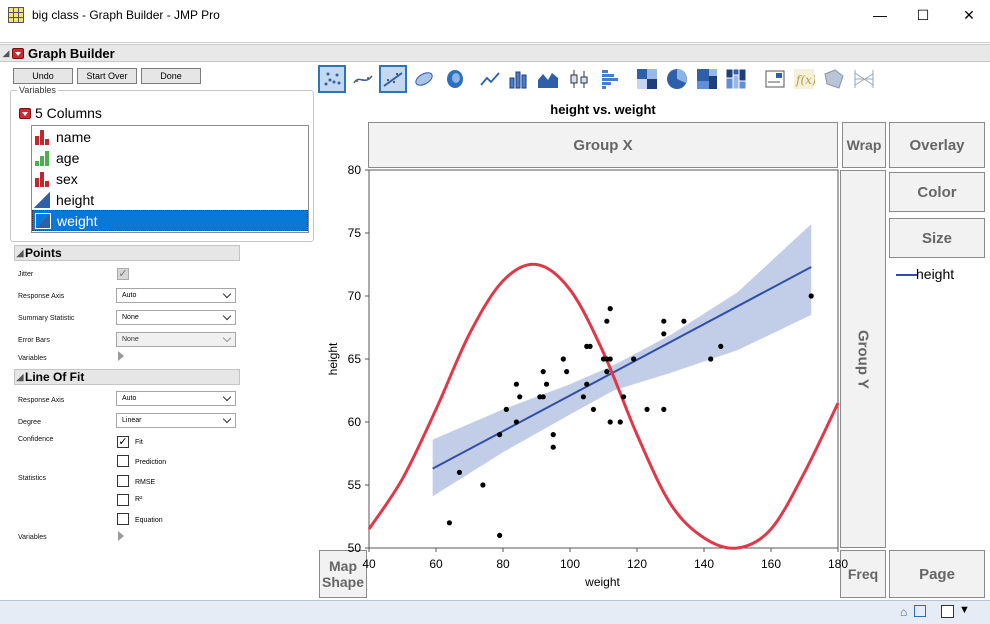 The image size is (990, 624). Describe the element at coordinates (176, 317) in the screenshot. I see `summary-statistic-select: None` at that location.